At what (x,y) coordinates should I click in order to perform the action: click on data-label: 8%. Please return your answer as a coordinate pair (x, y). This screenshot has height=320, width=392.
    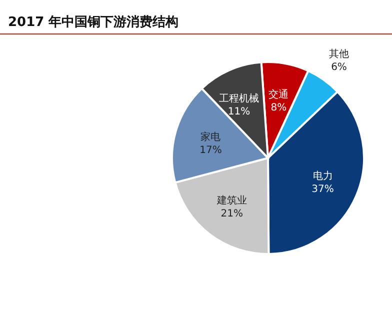
    Looking at the image, I should click on (278, 108).